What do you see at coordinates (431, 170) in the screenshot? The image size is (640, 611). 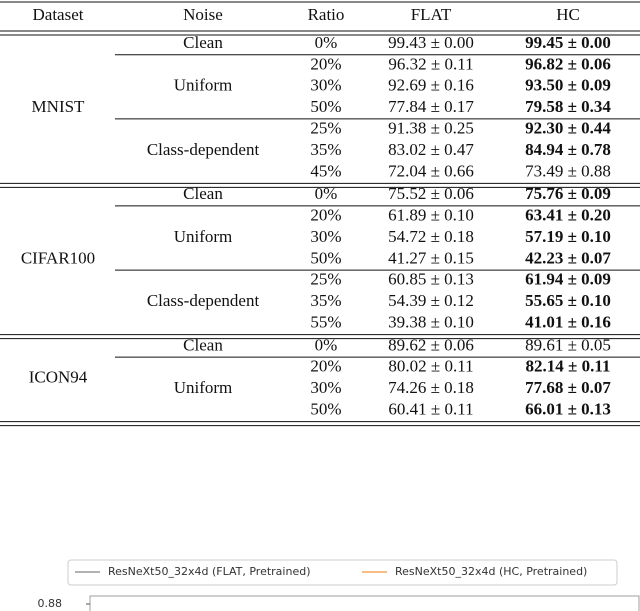 I see `flat-cell: 72.04 ± 0.66` at bounding box center [431, 170].